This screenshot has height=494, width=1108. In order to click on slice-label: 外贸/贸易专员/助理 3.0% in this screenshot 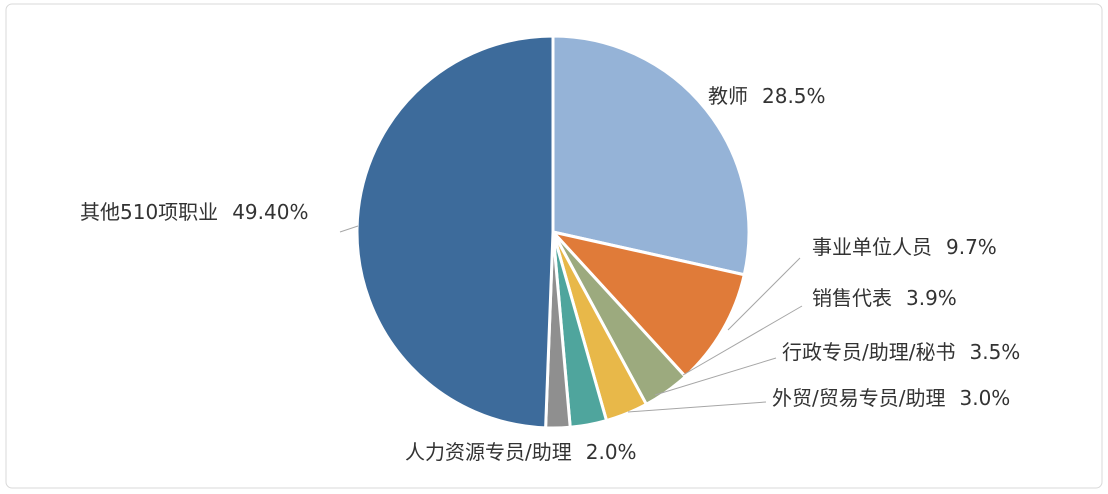, I will do `click(891, 398)`.